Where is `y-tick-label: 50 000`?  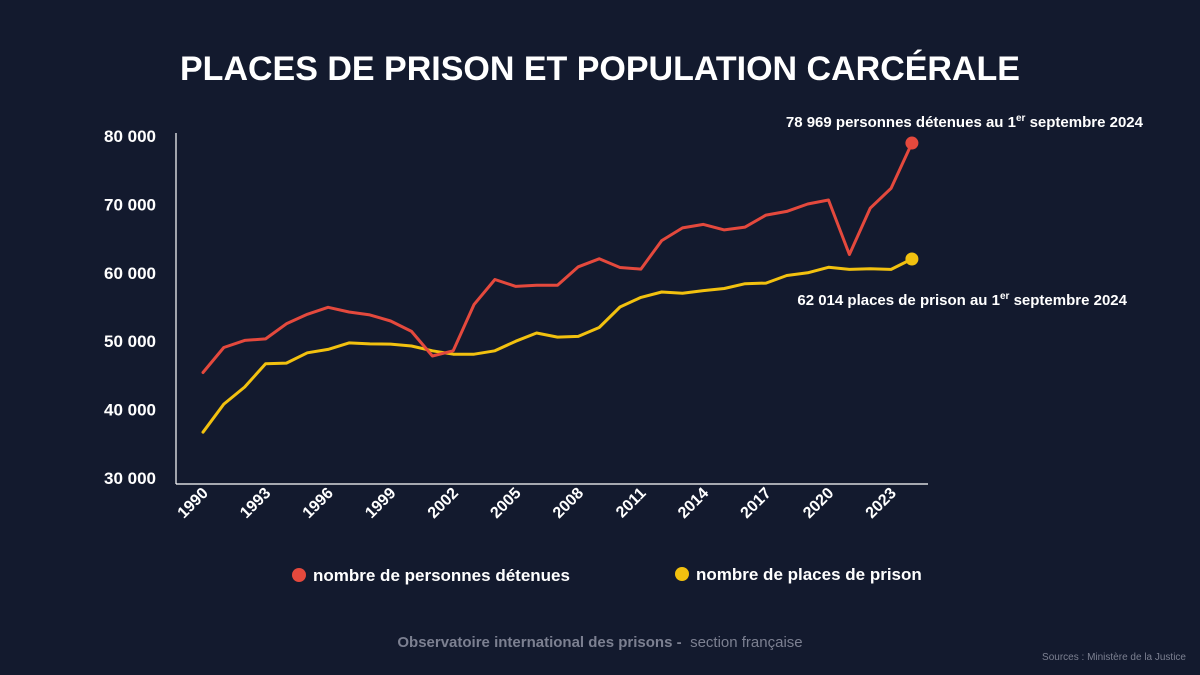 y-tick-label: 50 000 is located at coordinates (130, 341).